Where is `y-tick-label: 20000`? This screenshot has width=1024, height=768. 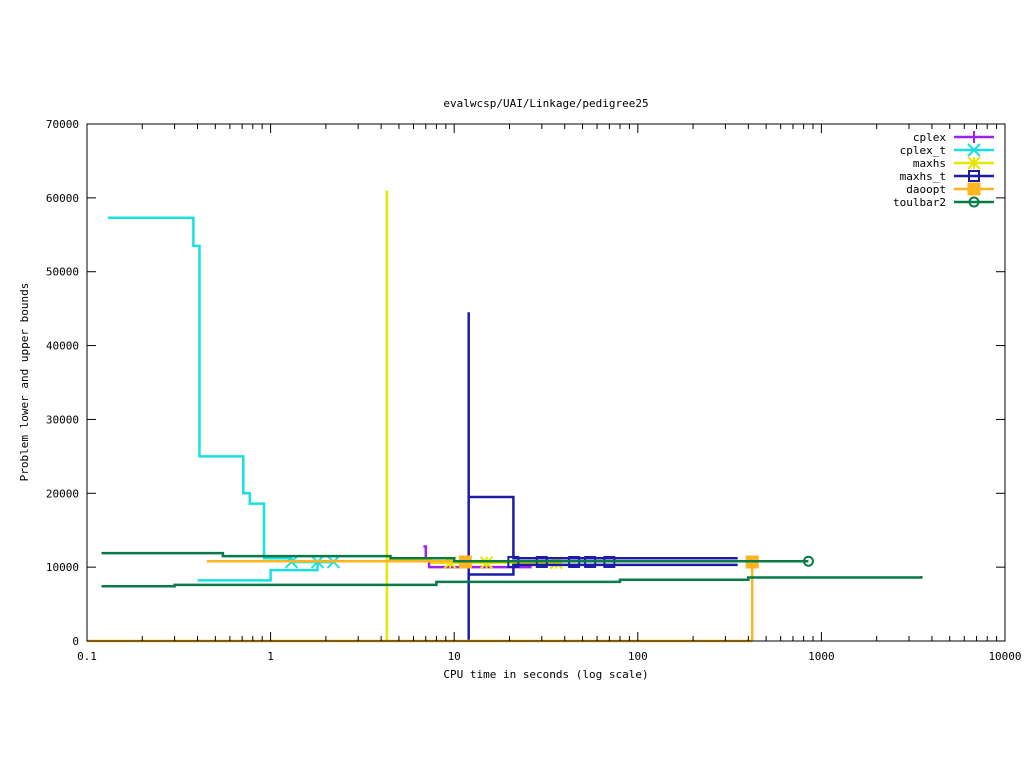 y-tick-label: 20000 is located at coordinates (62, 493).